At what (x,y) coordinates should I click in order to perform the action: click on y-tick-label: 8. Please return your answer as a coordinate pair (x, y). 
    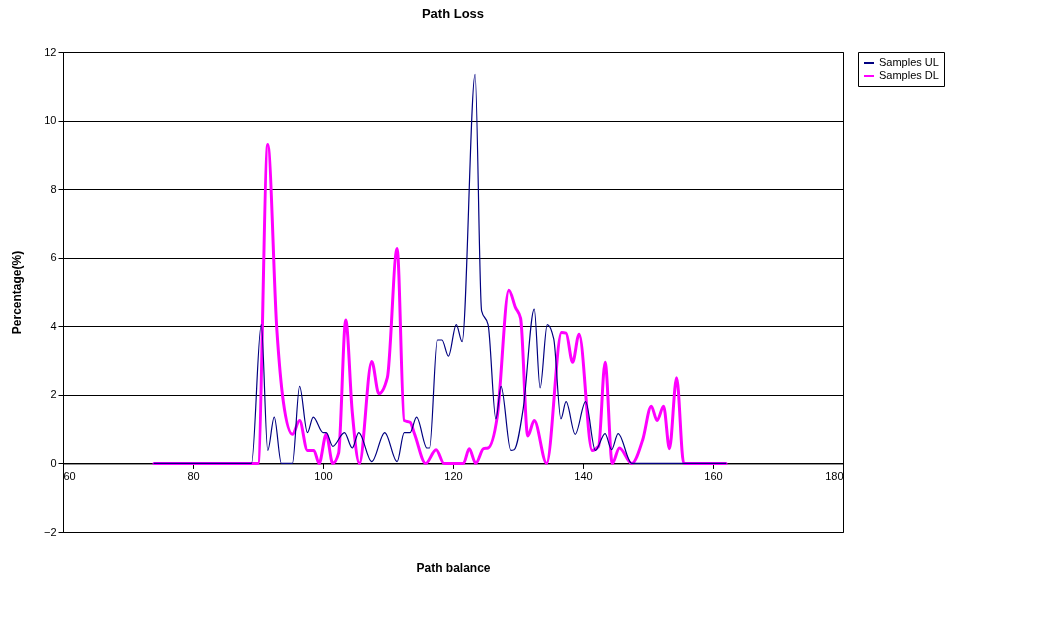
    Looking at the image, I should click on (53, 188).